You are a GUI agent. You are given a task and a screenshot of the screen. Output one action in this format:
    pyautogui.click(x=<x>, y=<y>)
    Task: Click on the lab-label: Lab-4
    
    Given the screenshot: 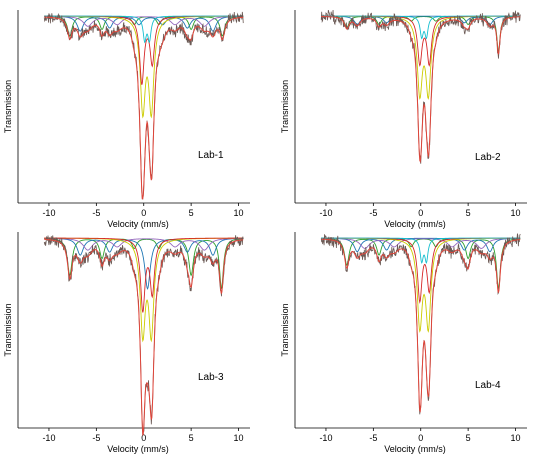 What is the action you would take?
    pyautogui.click(x=488, y=385)
    